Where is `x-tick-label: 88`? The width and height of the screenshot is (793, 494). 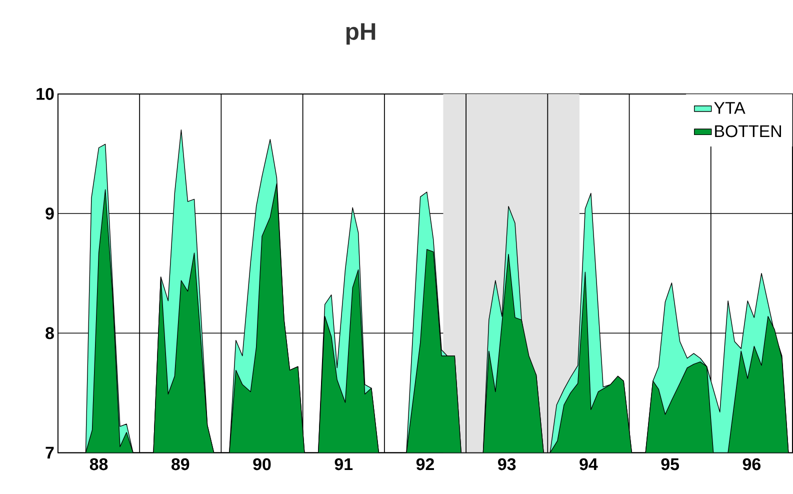 x-tick-label: 88 is located at coordinates (99, 464).